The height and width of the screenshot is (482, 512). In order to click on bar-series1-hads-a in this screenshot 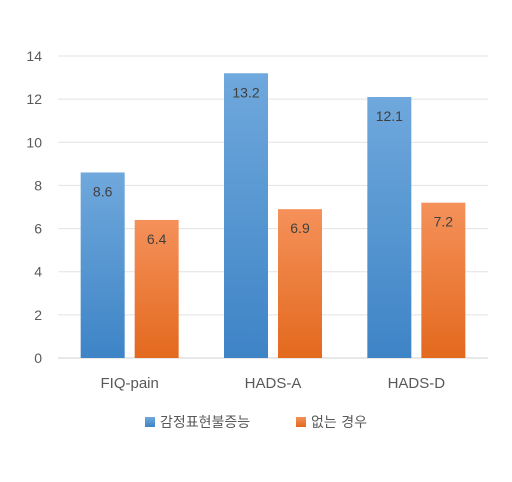, I will do `click(246, 215)`.